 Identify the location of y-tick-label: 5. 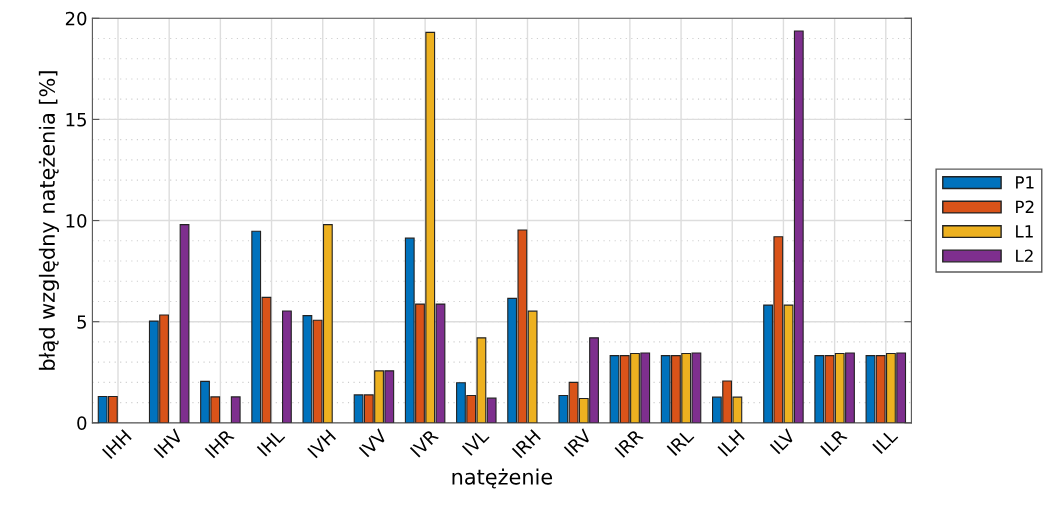
(81, 322).